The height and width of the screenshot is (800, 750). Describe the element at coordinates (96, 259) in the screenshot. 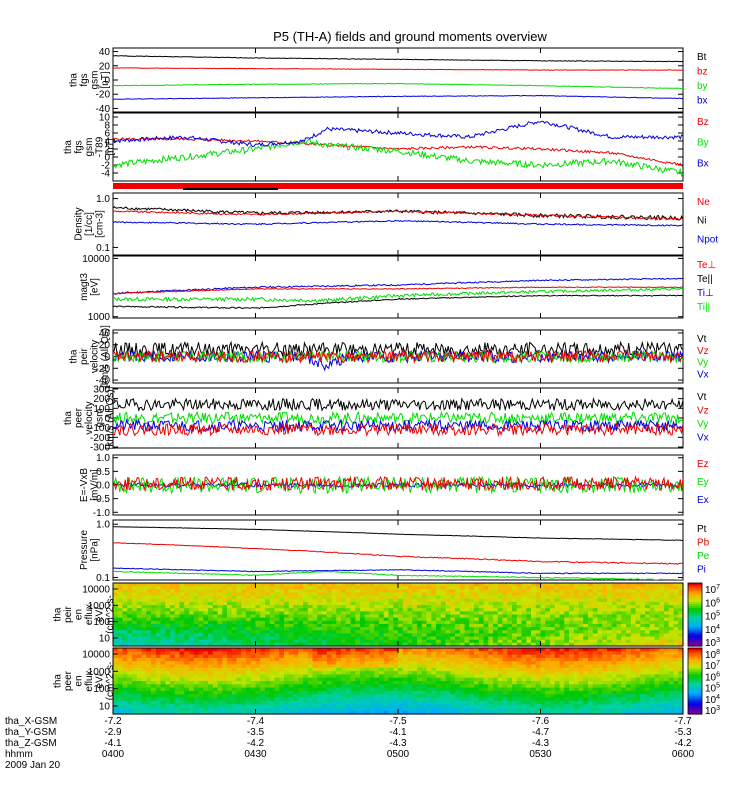

I see `ytick-label: 10000` at that location.